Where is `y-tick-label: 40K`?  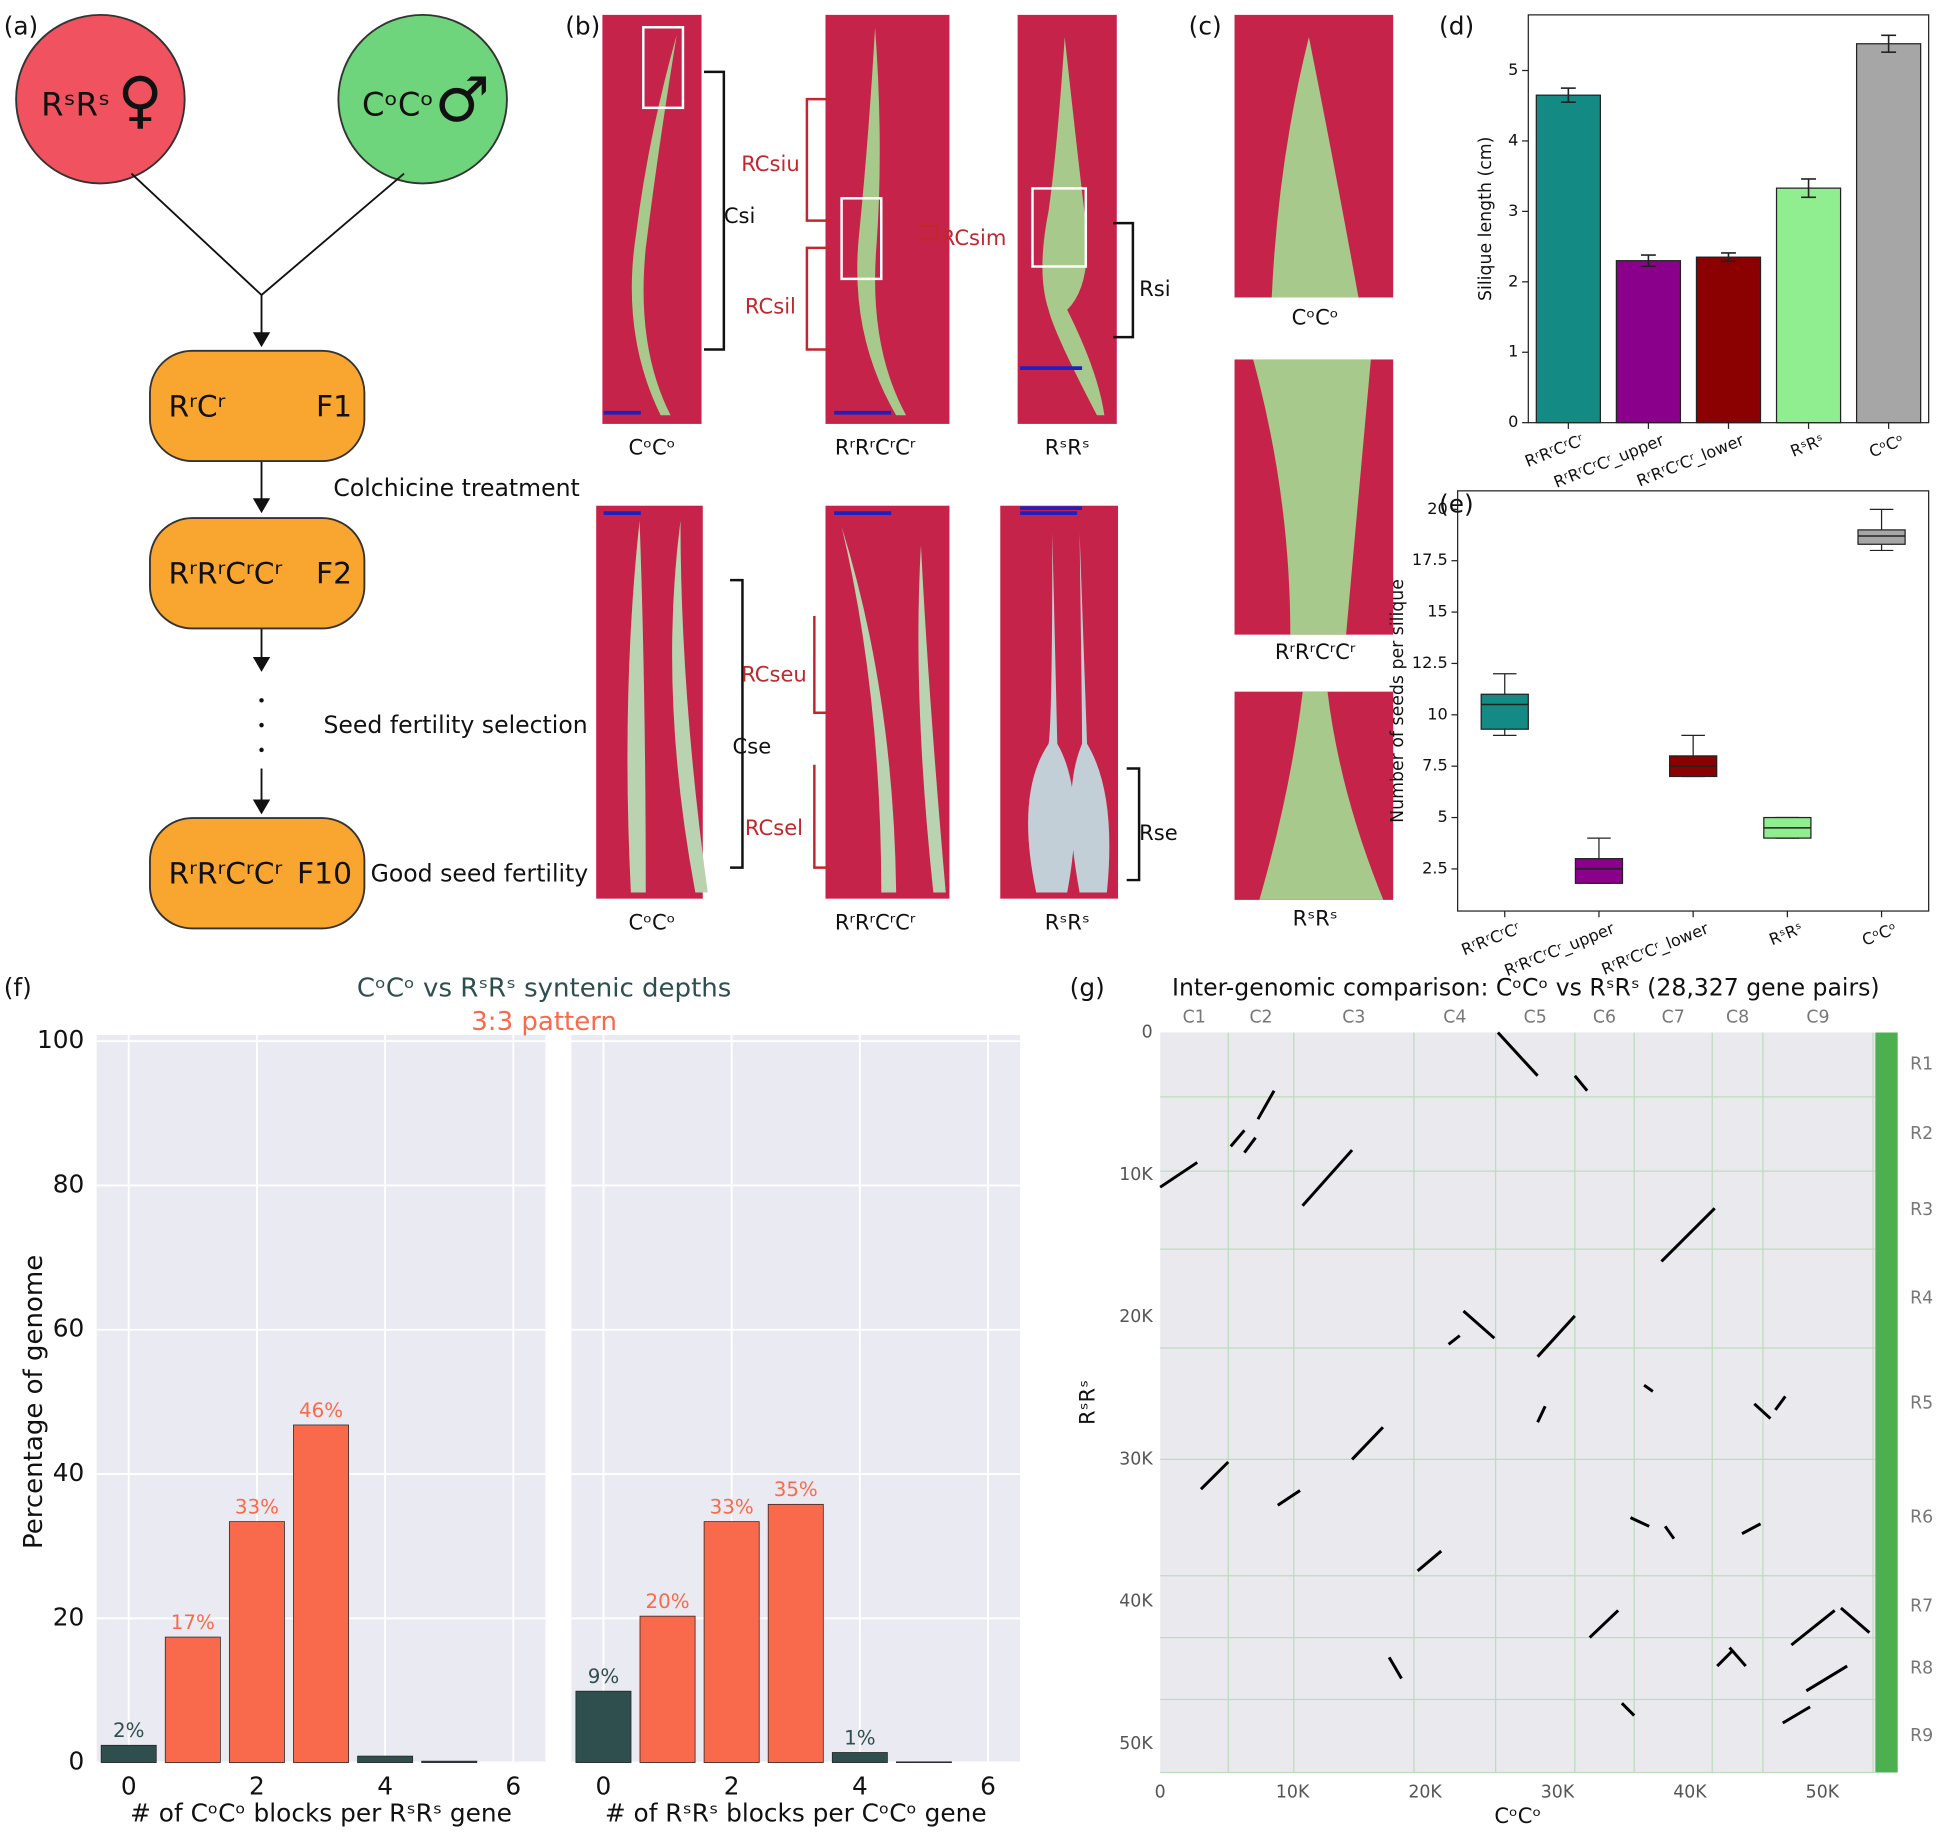 y-tick-label: 40K is located at coordinates (1136, 1602).